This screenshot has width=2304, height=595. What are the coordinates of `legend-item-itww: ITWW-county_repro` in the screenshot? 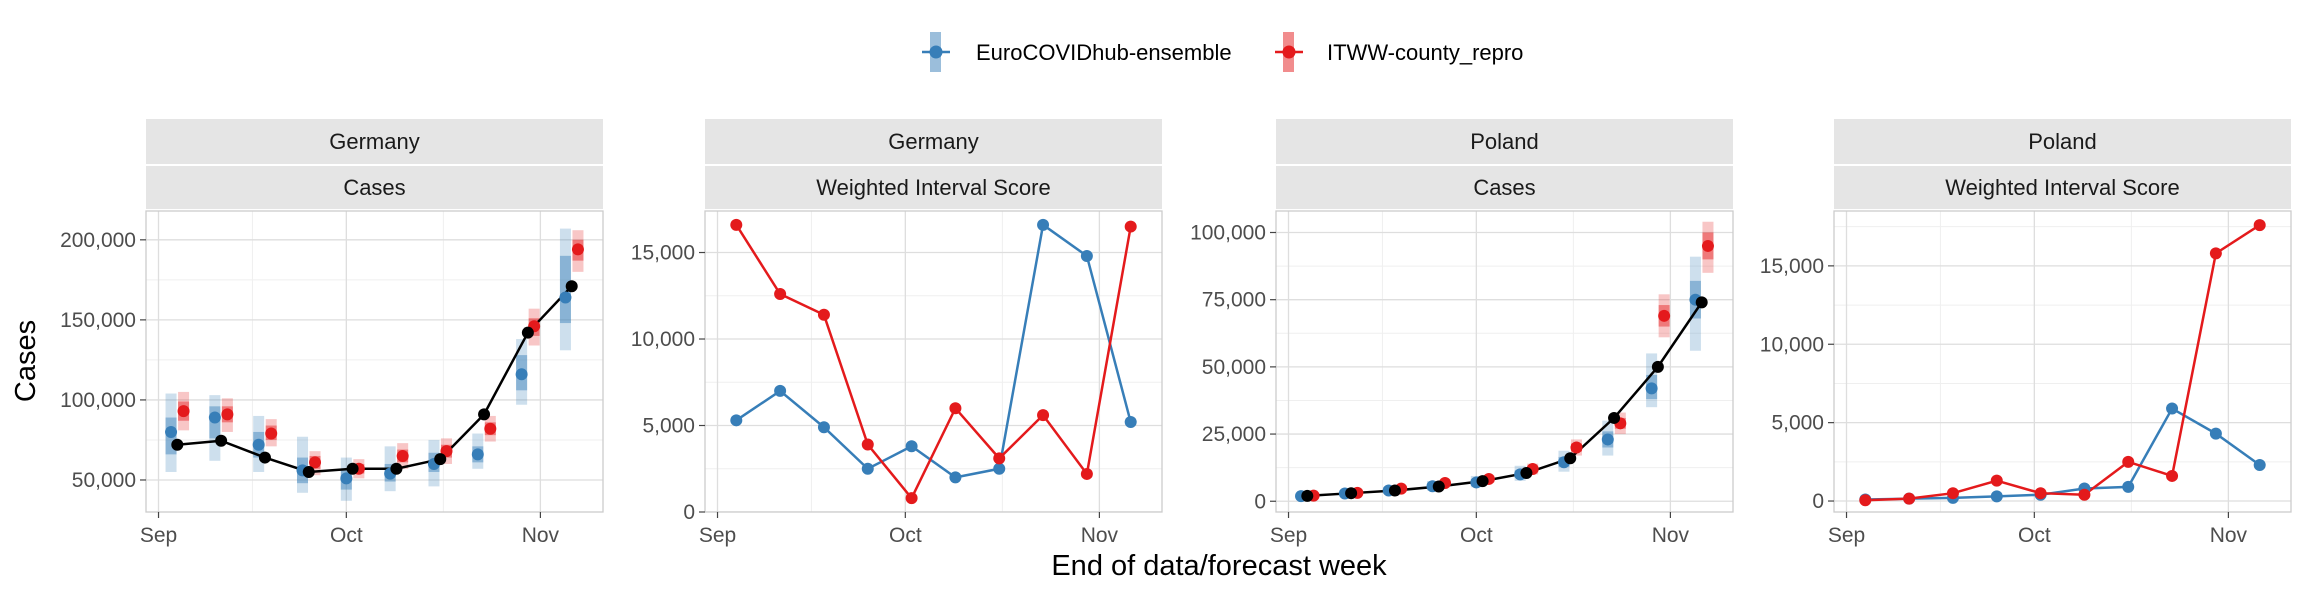 It's located at (1399, 52).